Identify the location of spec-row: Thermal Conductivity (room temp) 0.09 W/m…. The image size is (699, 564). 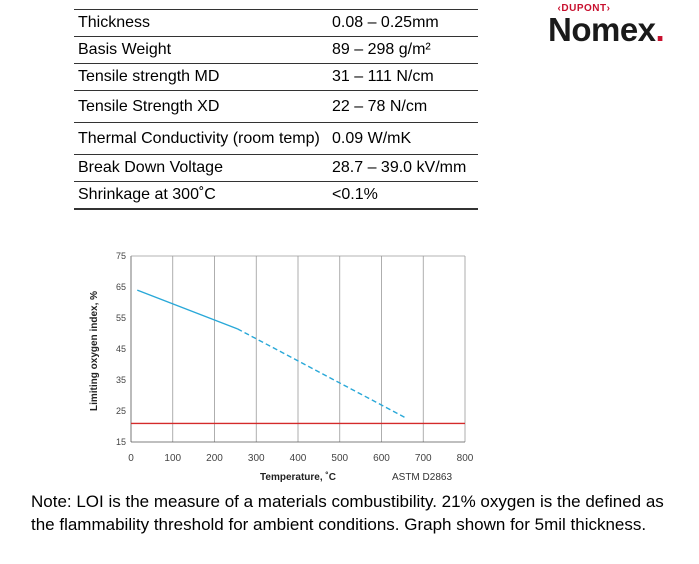
(276, 138).